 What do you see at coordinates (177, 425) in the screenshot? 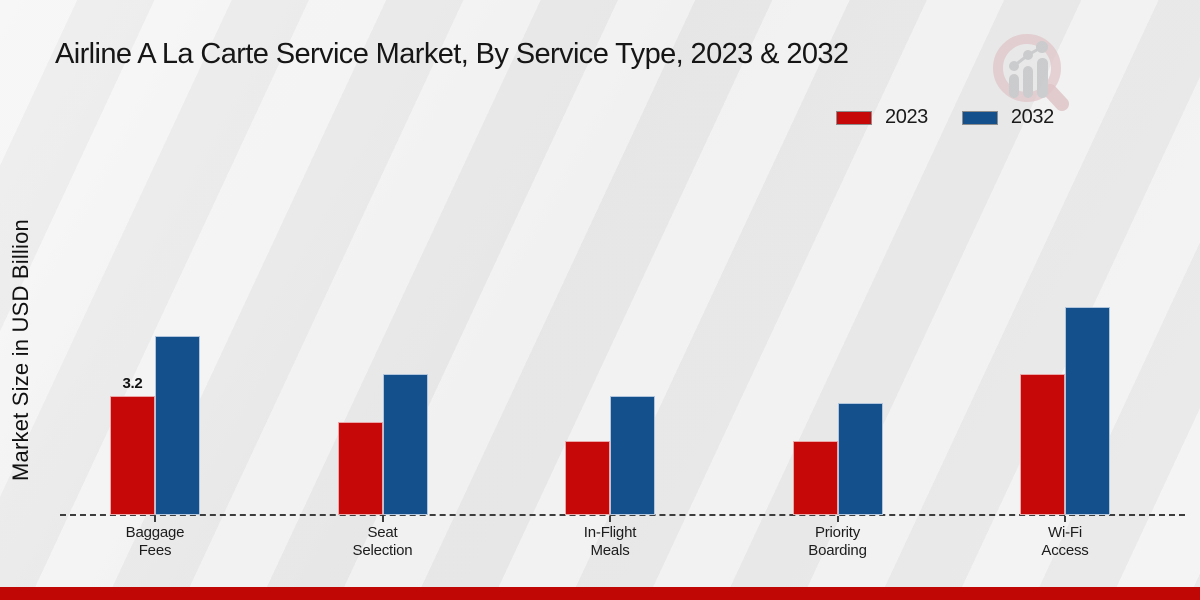
I see `bar-2032-baggage-fees` at bounding box center [177, 425].